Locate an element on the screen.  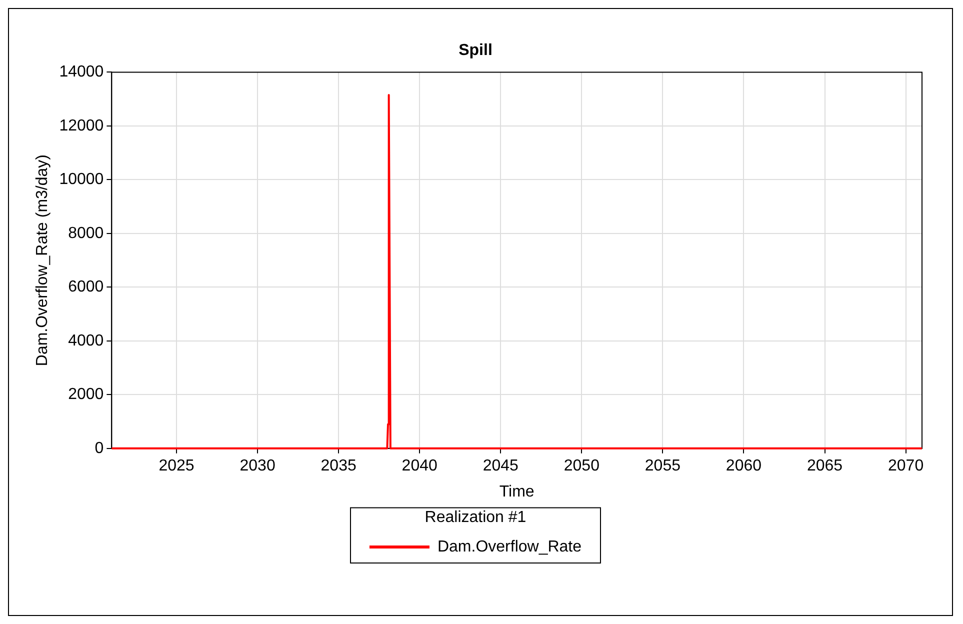
x-tick-label: 2065 is located at coordinates (824, 465).